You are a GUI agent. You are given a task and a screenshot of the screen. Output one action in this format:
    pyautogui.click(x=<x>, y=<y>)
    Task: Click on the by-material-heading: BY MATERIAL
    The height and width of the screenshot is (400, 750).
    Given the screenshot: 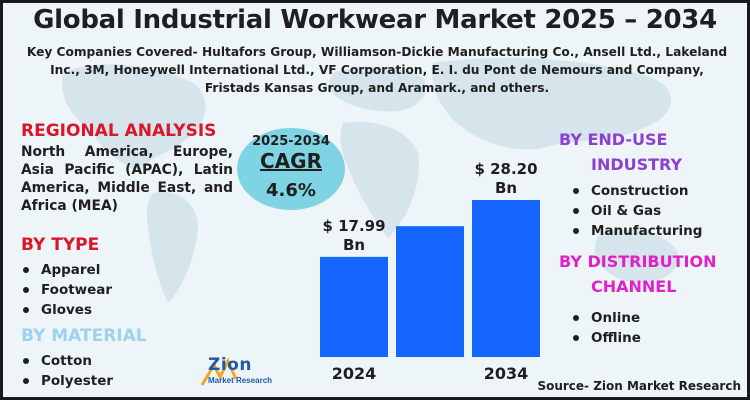 What is the action you would take?
    pyautogui.click(x=84, y=336)
    